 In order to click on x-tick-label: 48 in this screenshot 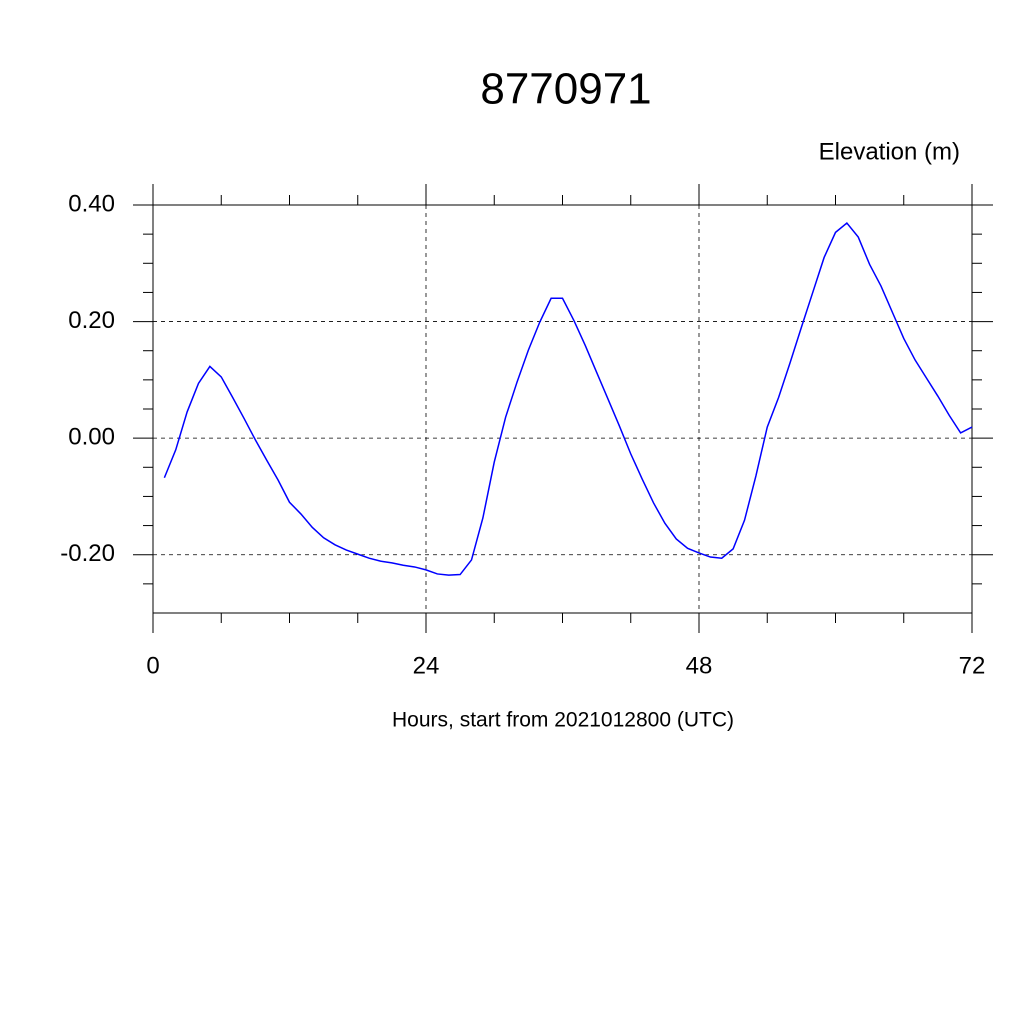, I will do `click(699, 665)`.